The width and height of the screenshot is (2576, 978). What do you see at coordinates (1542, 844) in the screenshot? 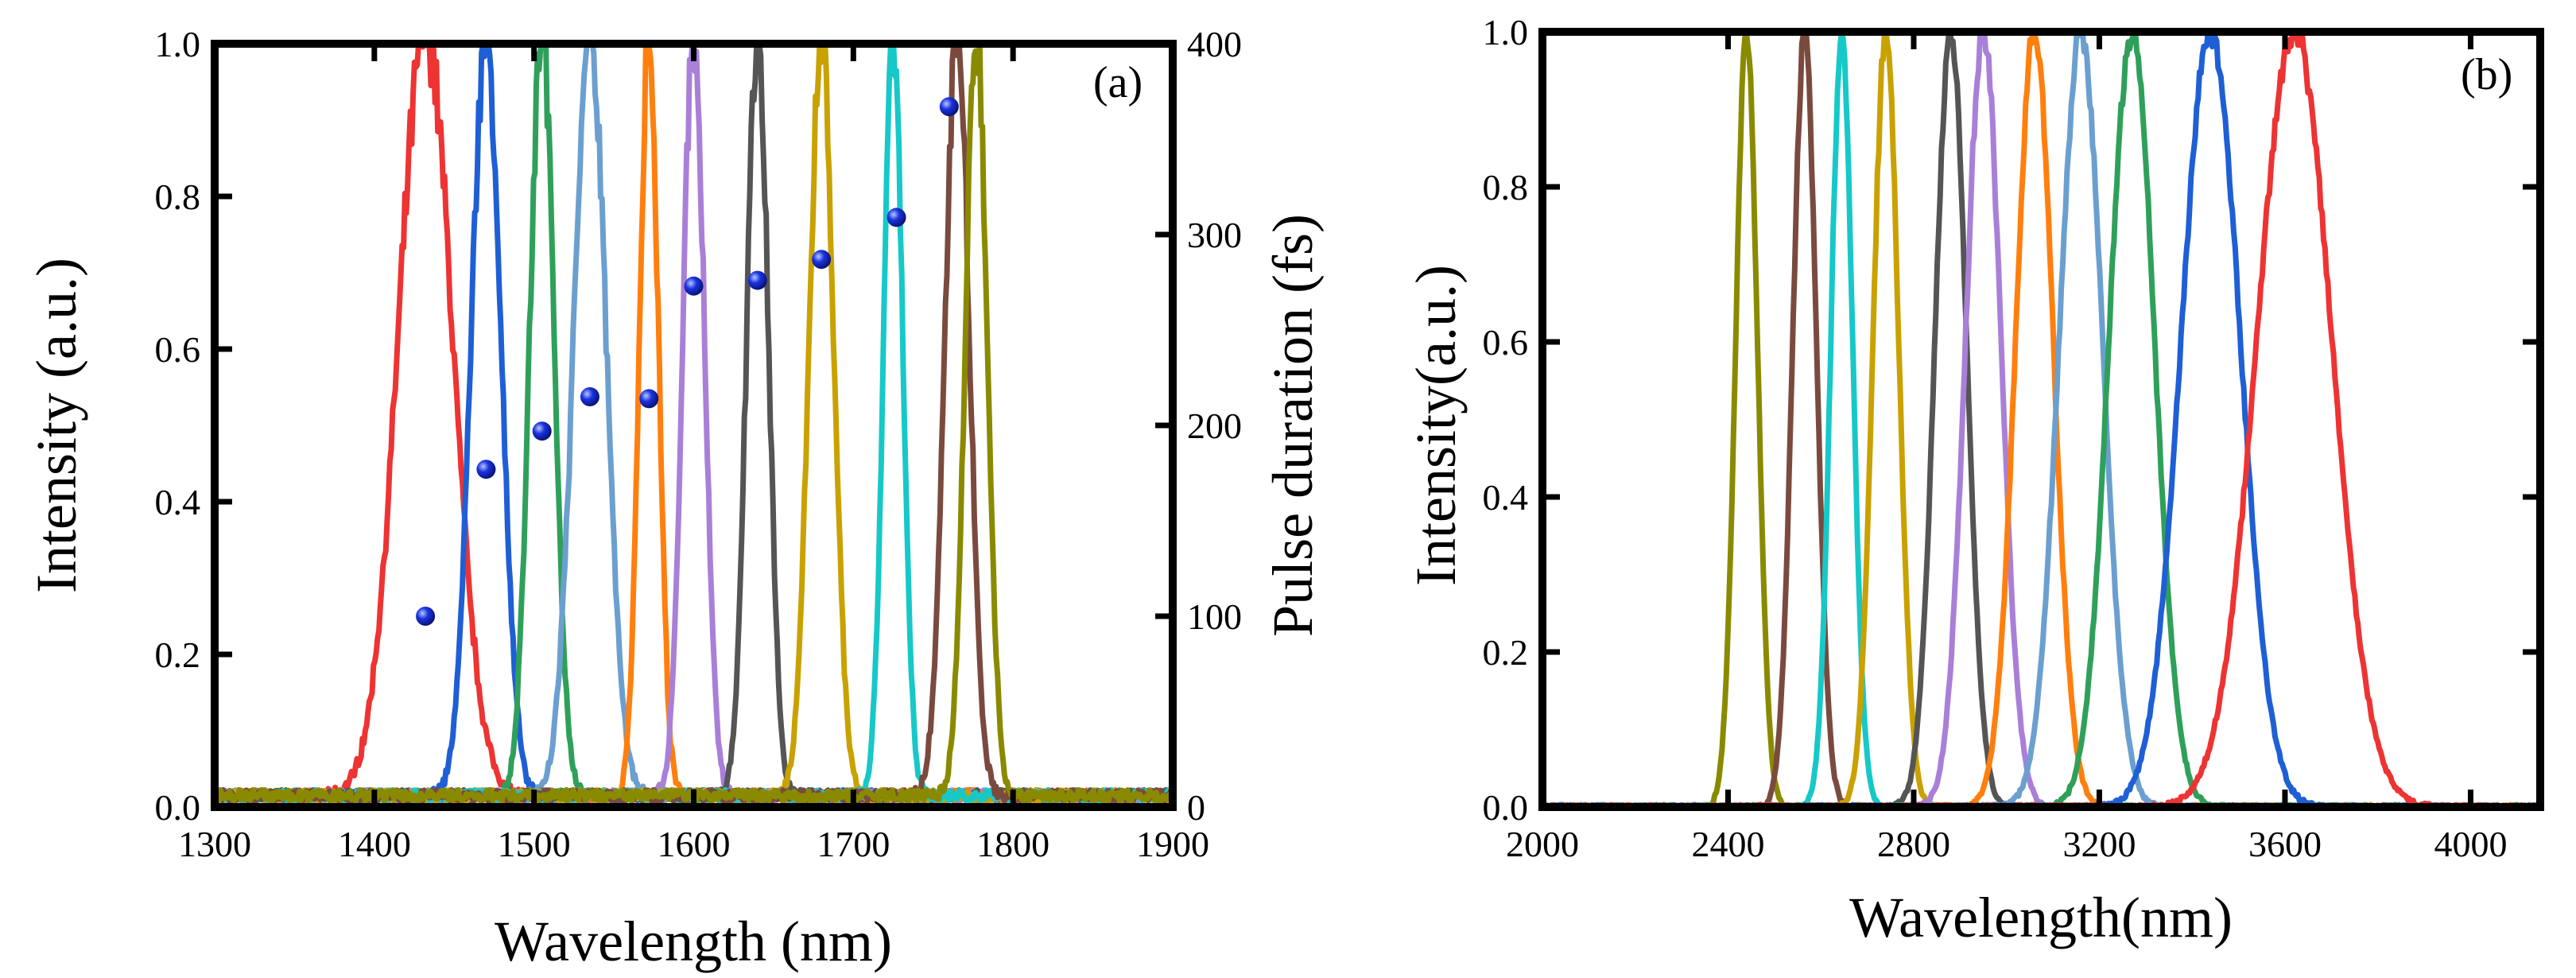
I see `x-tick-label: 2000` at bounding box center [1542, 844].